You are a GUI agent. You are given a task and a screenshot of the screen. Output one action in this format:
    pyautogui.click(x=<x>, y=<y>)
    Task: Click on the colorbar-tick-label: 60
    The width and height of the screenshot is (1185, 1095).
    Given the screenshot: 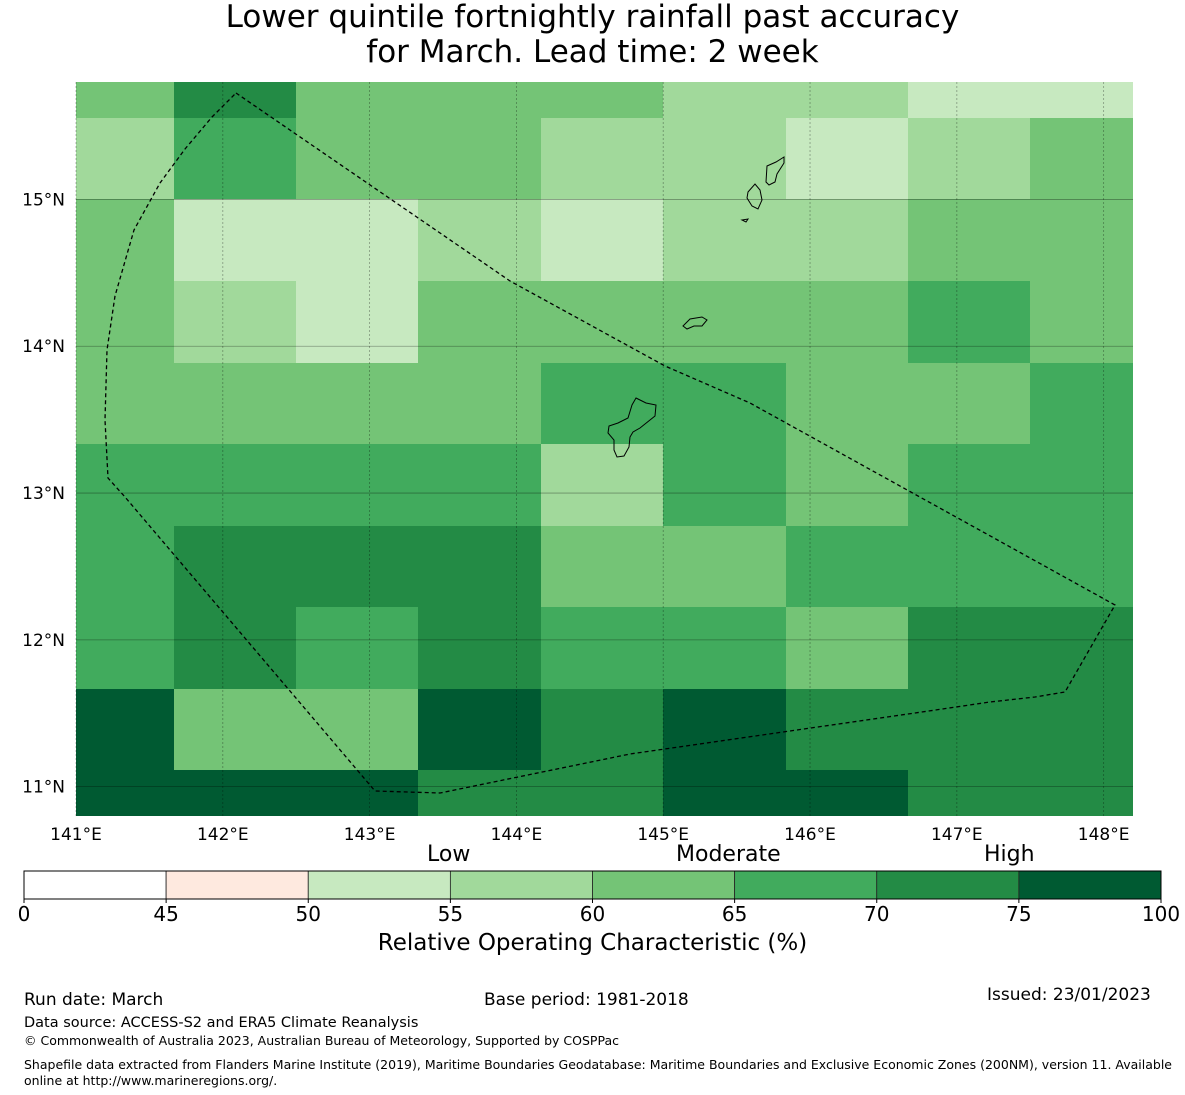 What is the action you would take?
    pyautogui.click(x=592, y=914)
    